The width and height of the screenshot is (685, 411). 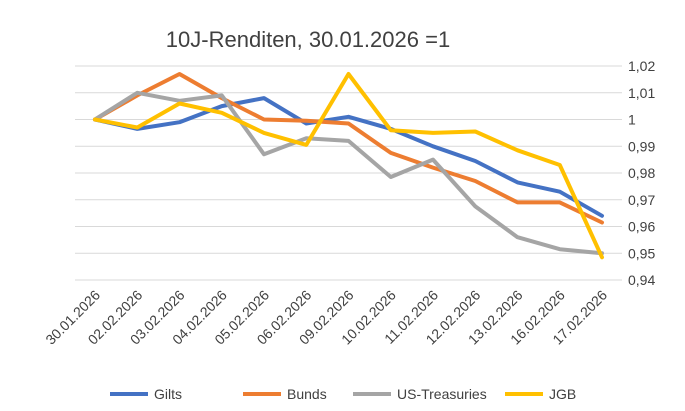 What do you see at coordinates (641, 146) in the screenshot?
I see `y-tick-label: 0,99` at bounding box center [641, 146].